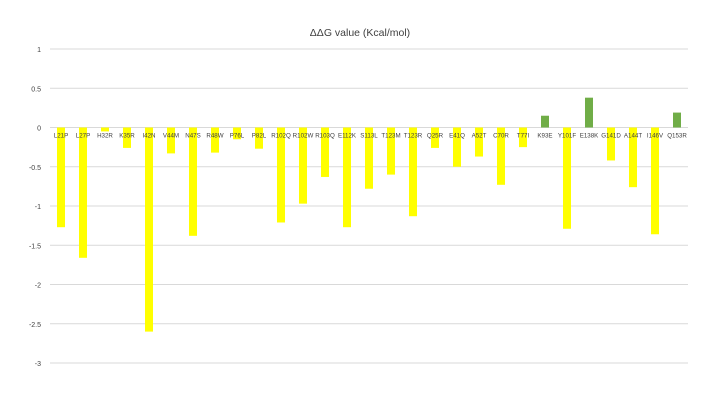 The height and width of the screenshot is (405, 720). I want to click on x-tick-label: K35R, so click(127, 136).